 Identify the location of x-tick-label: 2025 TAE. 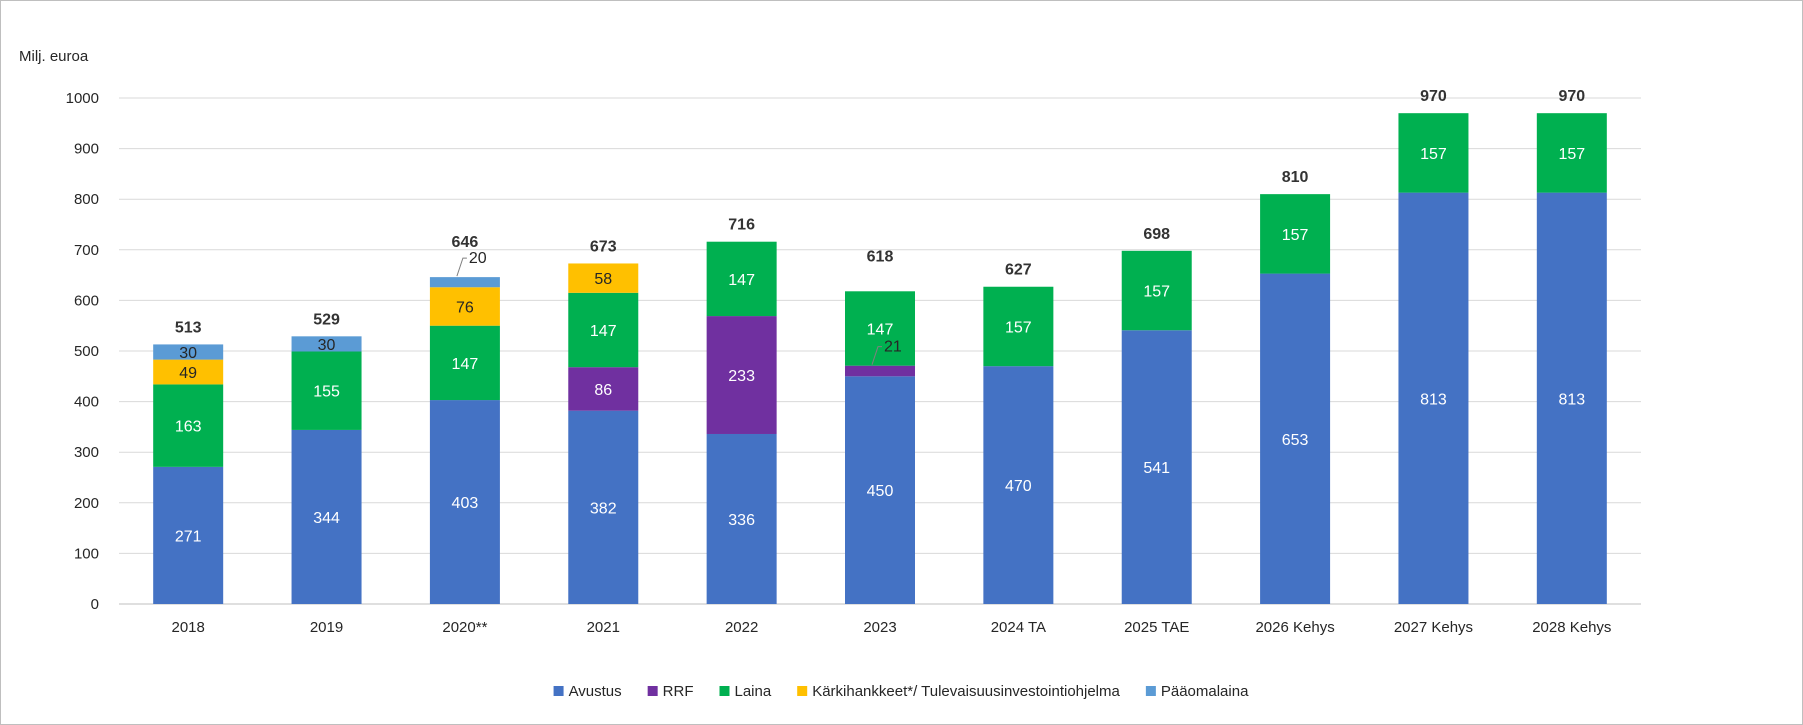
(1156, 627).